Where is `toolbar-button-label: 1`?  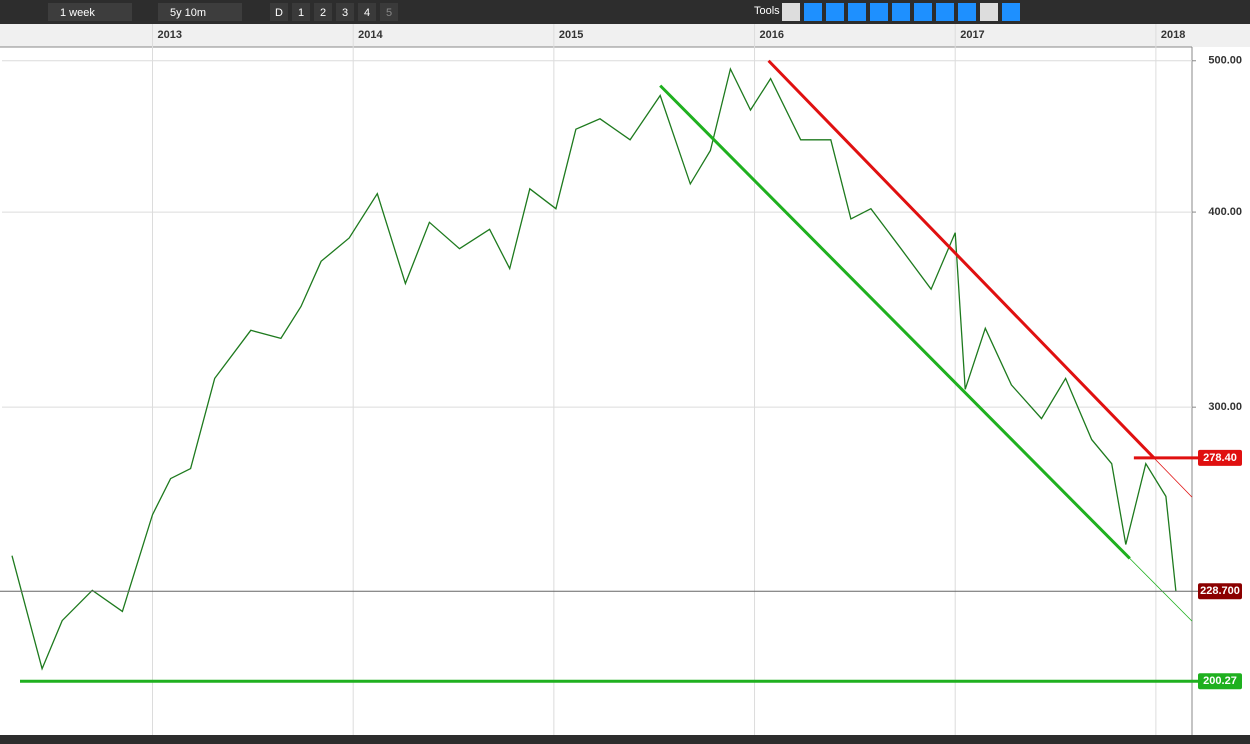 toolbar-button-label: 1 is located at coordinates (301, 13).